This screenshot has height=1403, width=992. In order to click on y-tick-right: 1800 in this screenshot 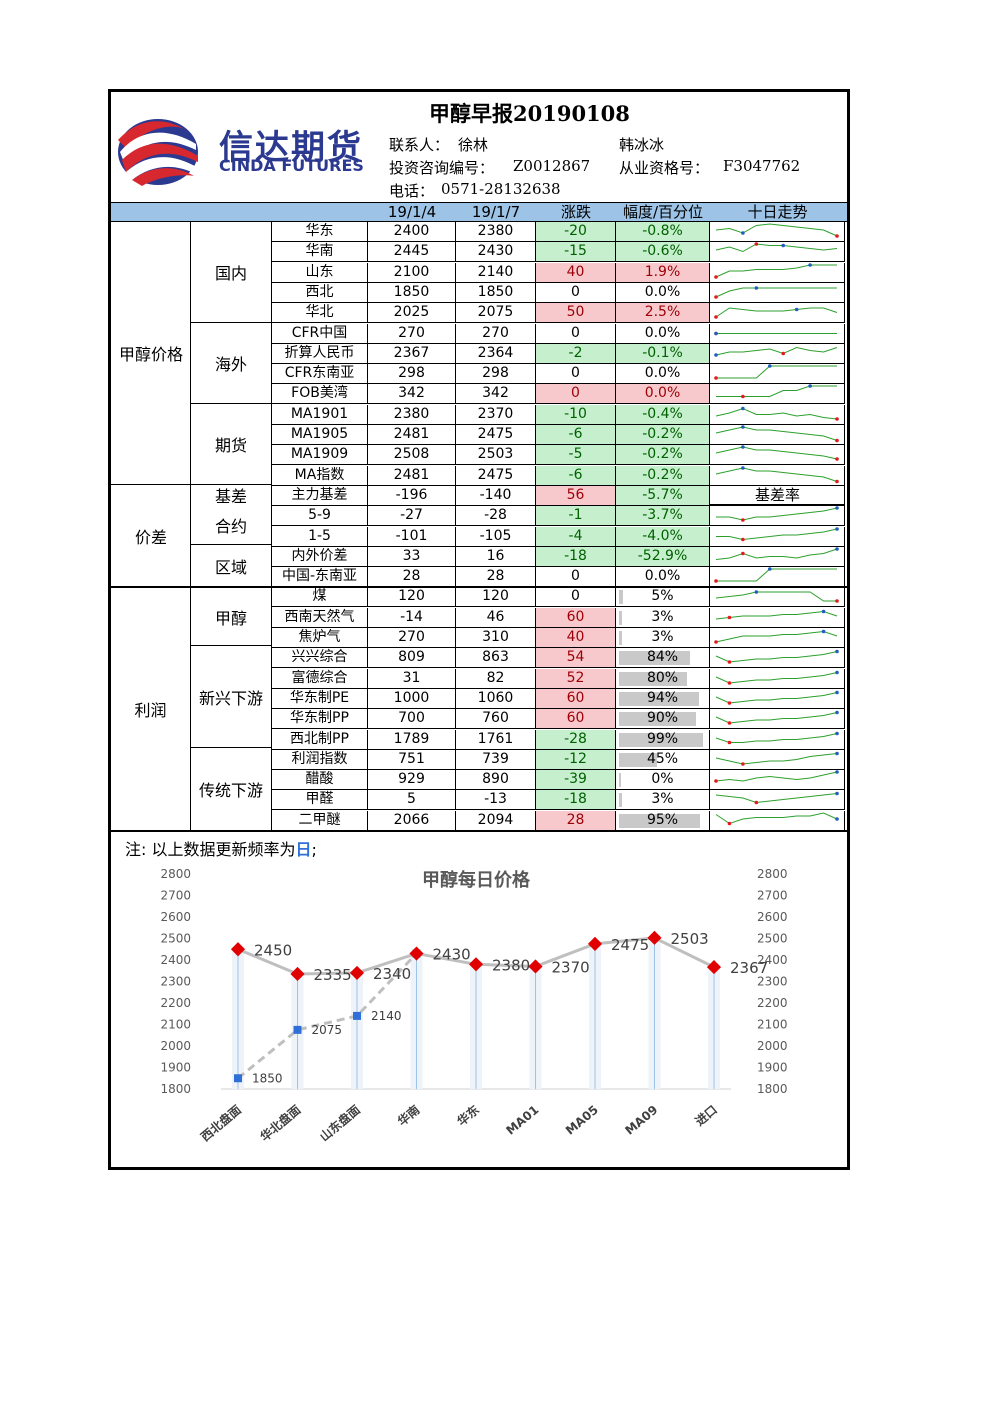, I will do `click(772, 1089)`.